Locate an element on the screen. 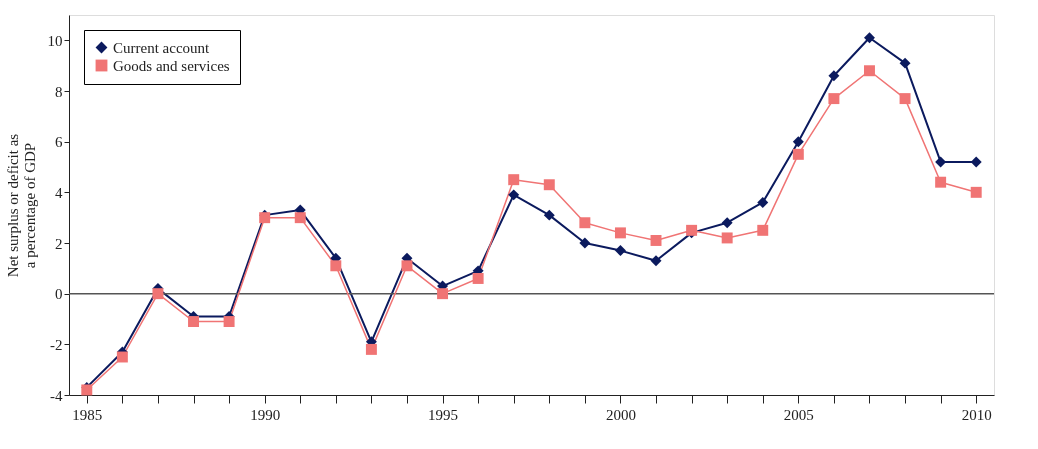 The height and width of the screenshot is (449, 1038). y-tick-label: 0 is located at coordinates (59, 294).